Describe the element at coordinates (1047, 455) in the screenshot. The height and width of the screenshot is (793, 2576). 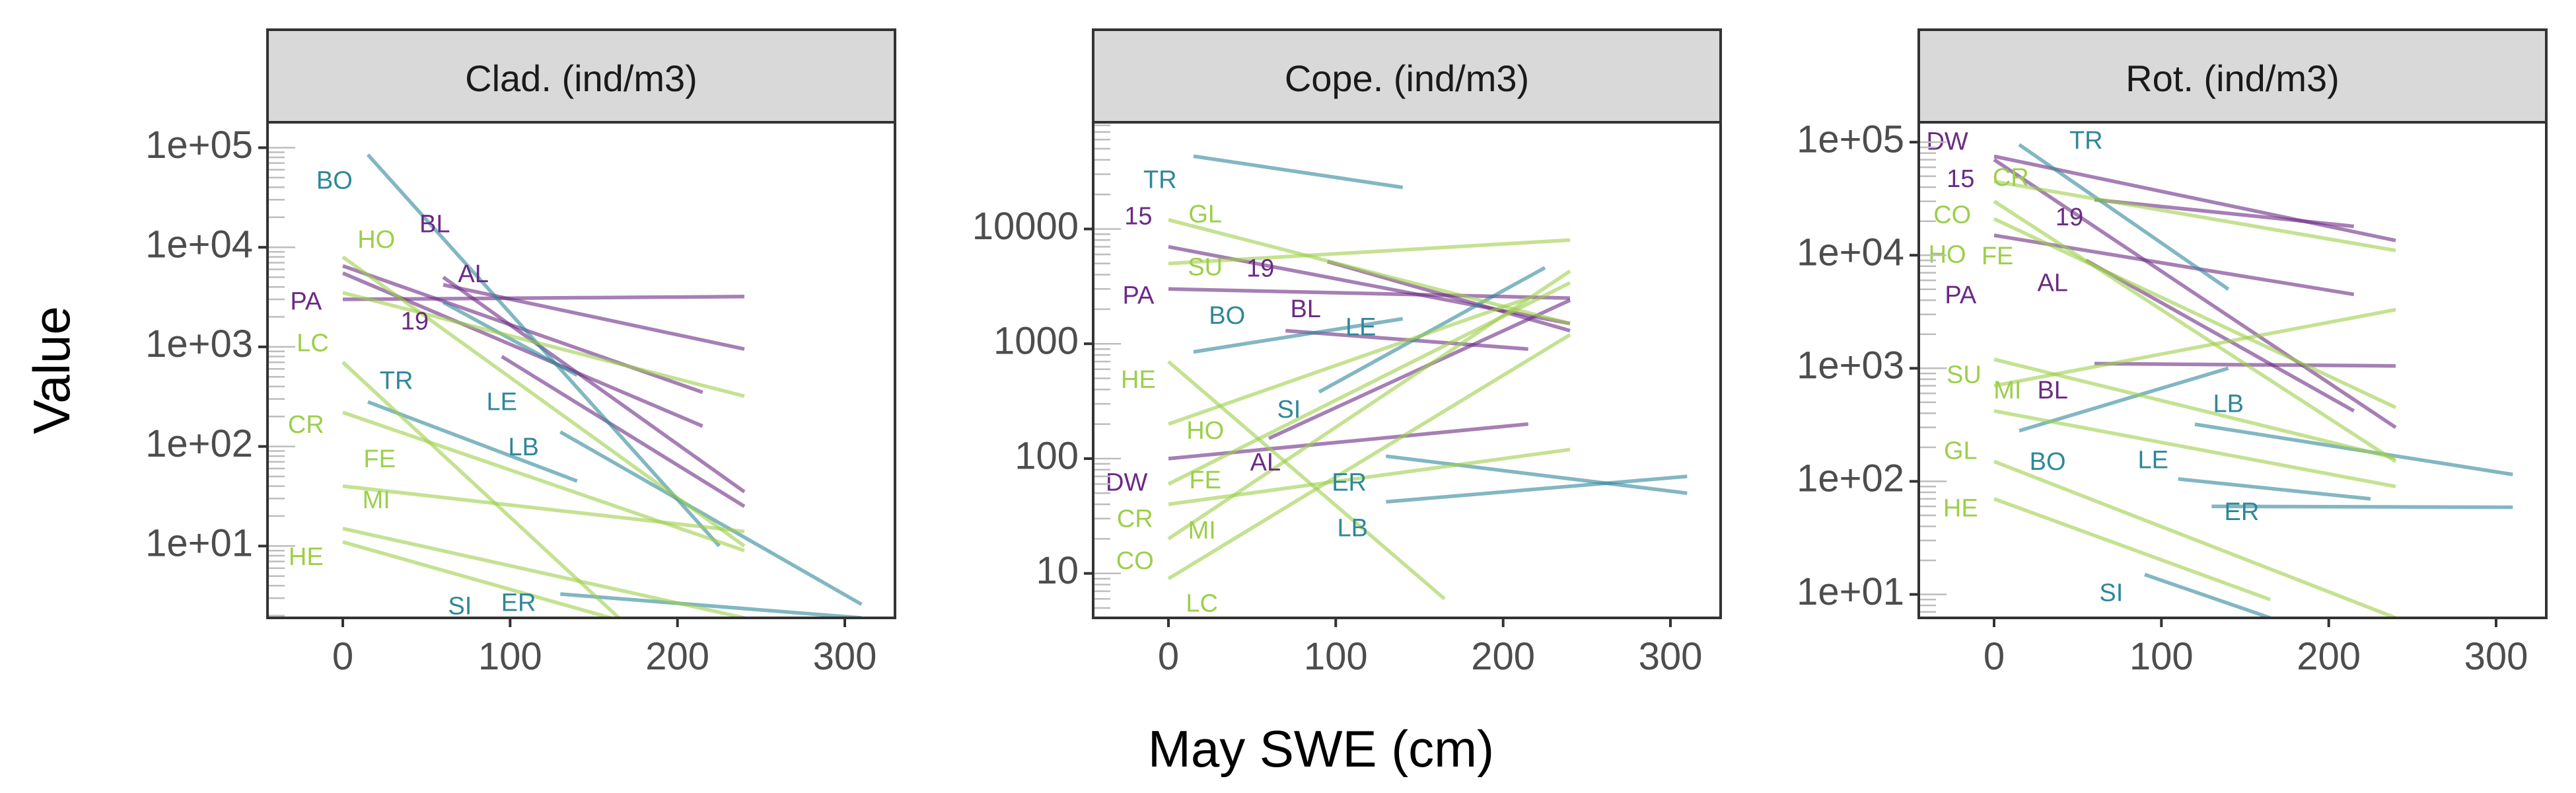
I see `y-tick-label: 100` at that location.